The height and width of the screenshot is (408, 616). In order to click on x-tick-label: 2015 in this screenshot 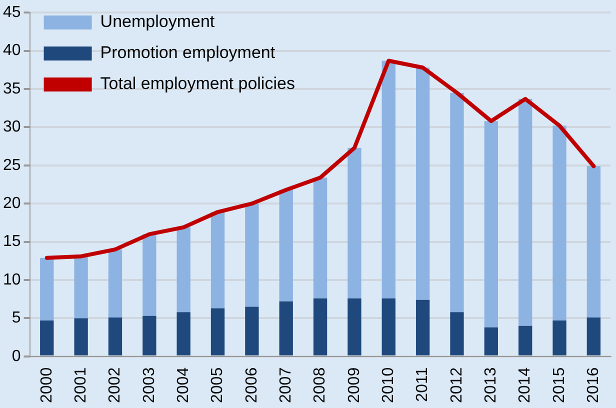, I will do `click(559, 385)`.